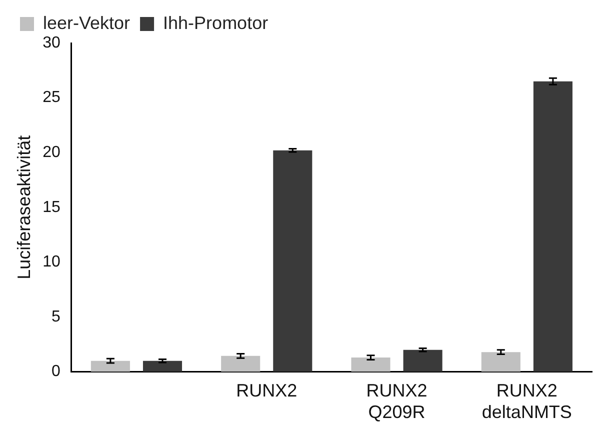 This screenshot has width=612, height=432. What do you see at coordinates (397, 401) in the screenshot?
I see `x-tick-label: RUNX2 Q209R` at bounding box center [397, 401].